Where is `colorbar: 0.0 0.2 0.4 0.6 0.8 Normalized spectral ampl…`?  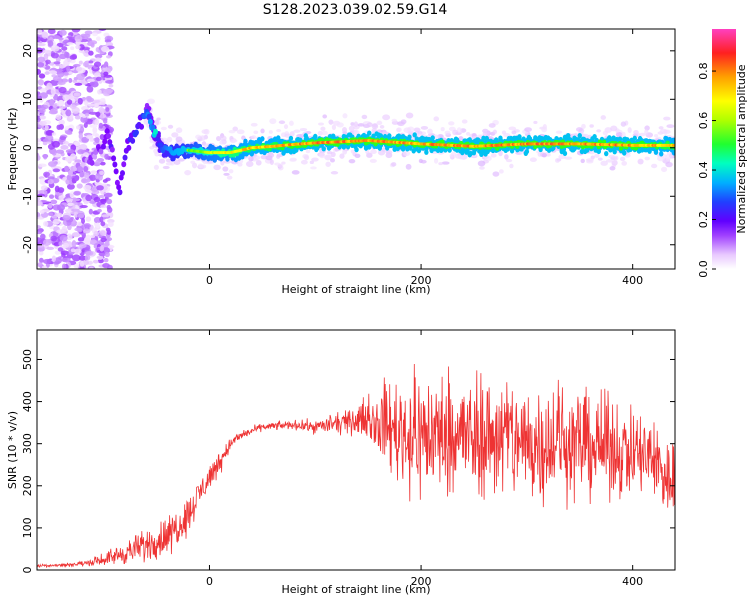
colorbar: 0.0 0.2 0.4 0.6 0.8 Normalized spectral ampl… is located at coordinates (722, 153).